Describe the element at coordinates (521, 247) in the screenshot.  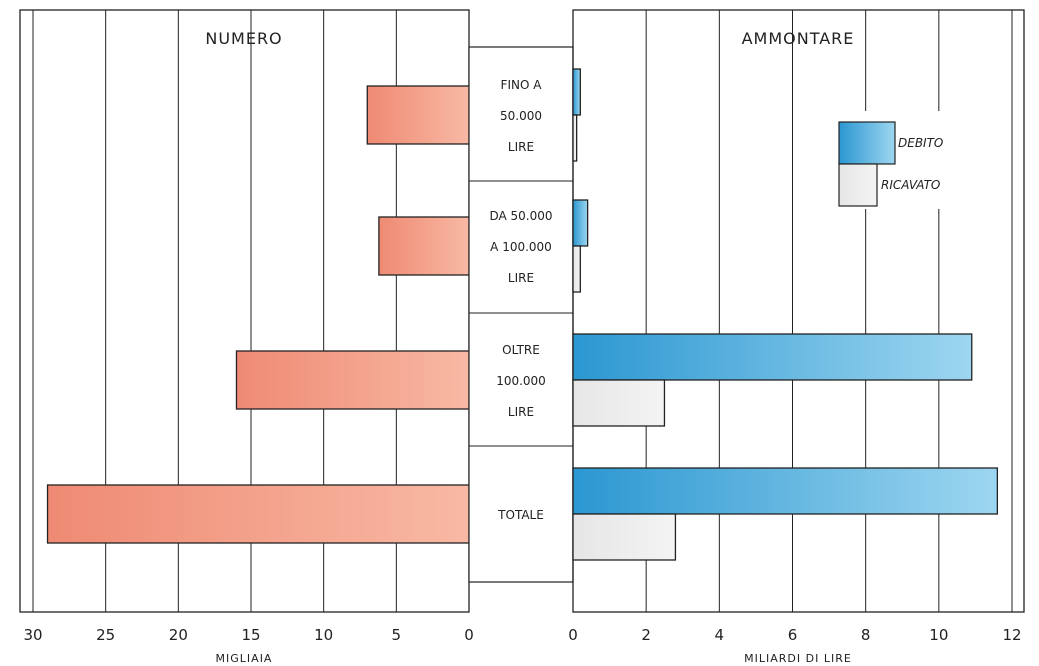
I see `category-label: A 100.000` at that location.